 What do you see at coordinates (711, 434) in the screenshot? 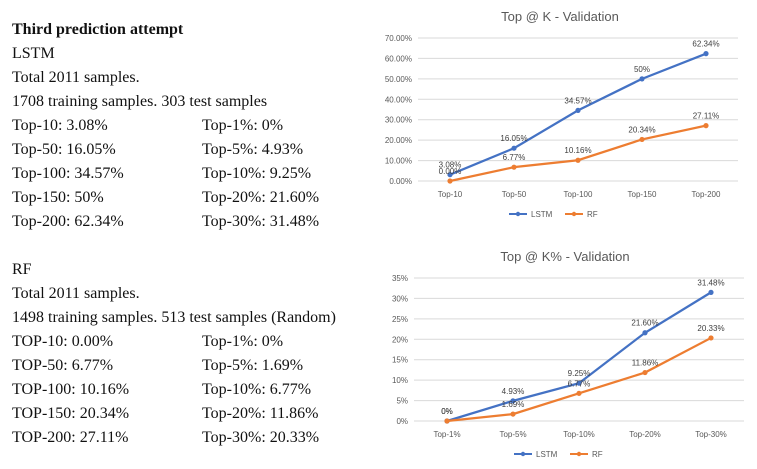
I see `x-tick-label: Top-30%` at bounding box center [711, 434].